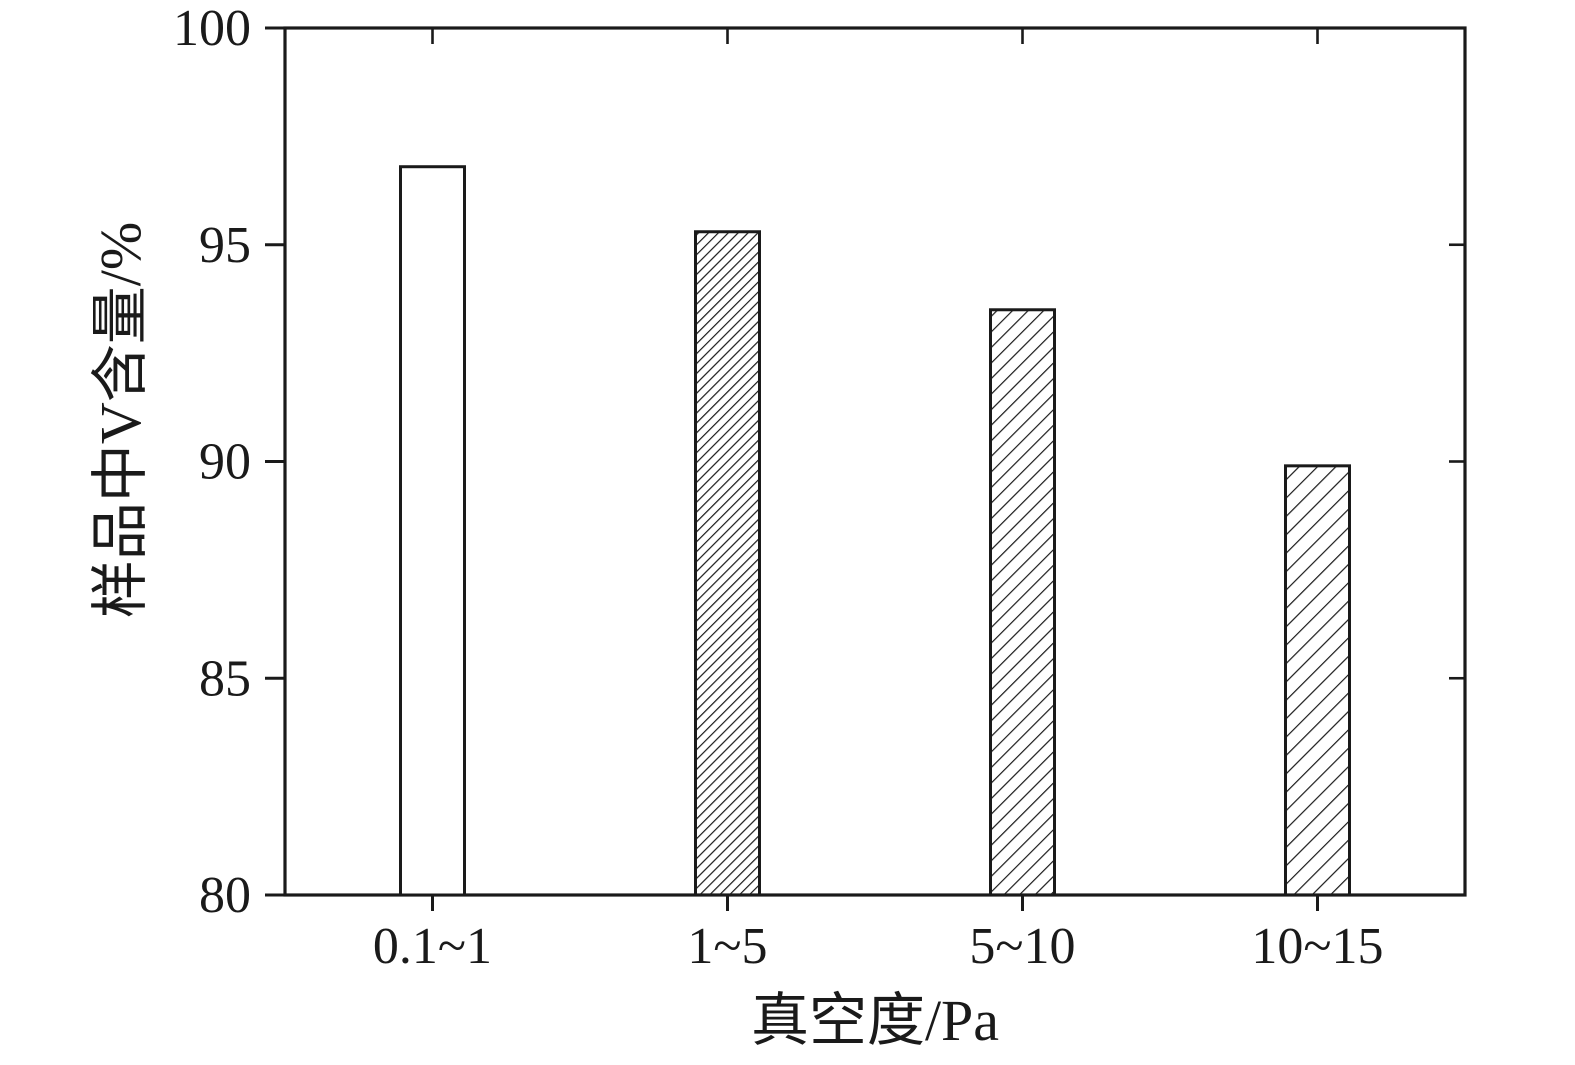 The image size is (1575, 1065). Describe the element at coordinates (875, 1020) in the screenshot. I see `x-axis-label: 真空度/Pa` at that location.